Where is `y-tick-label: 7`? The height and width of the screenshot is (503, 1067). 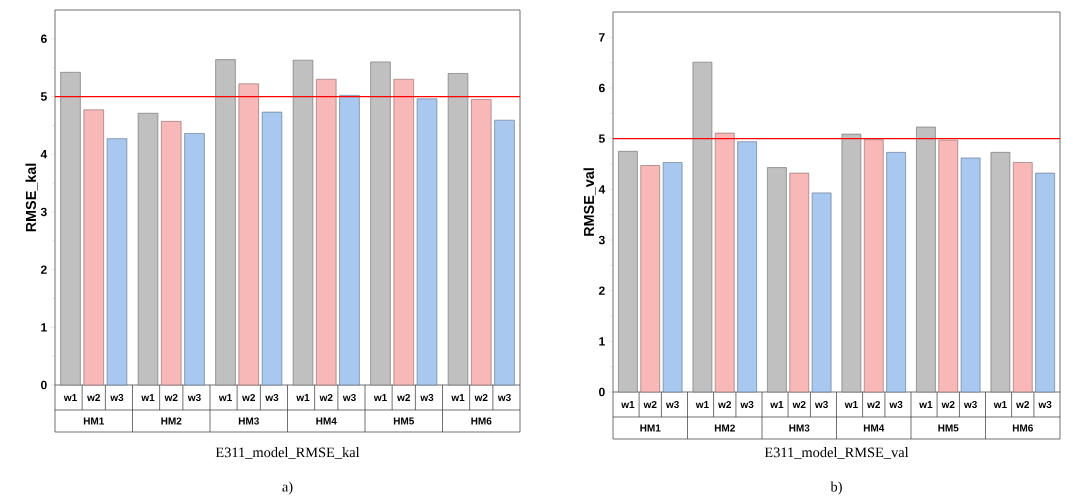
y-tick-label: 7 is located at coordinates (602, 37).